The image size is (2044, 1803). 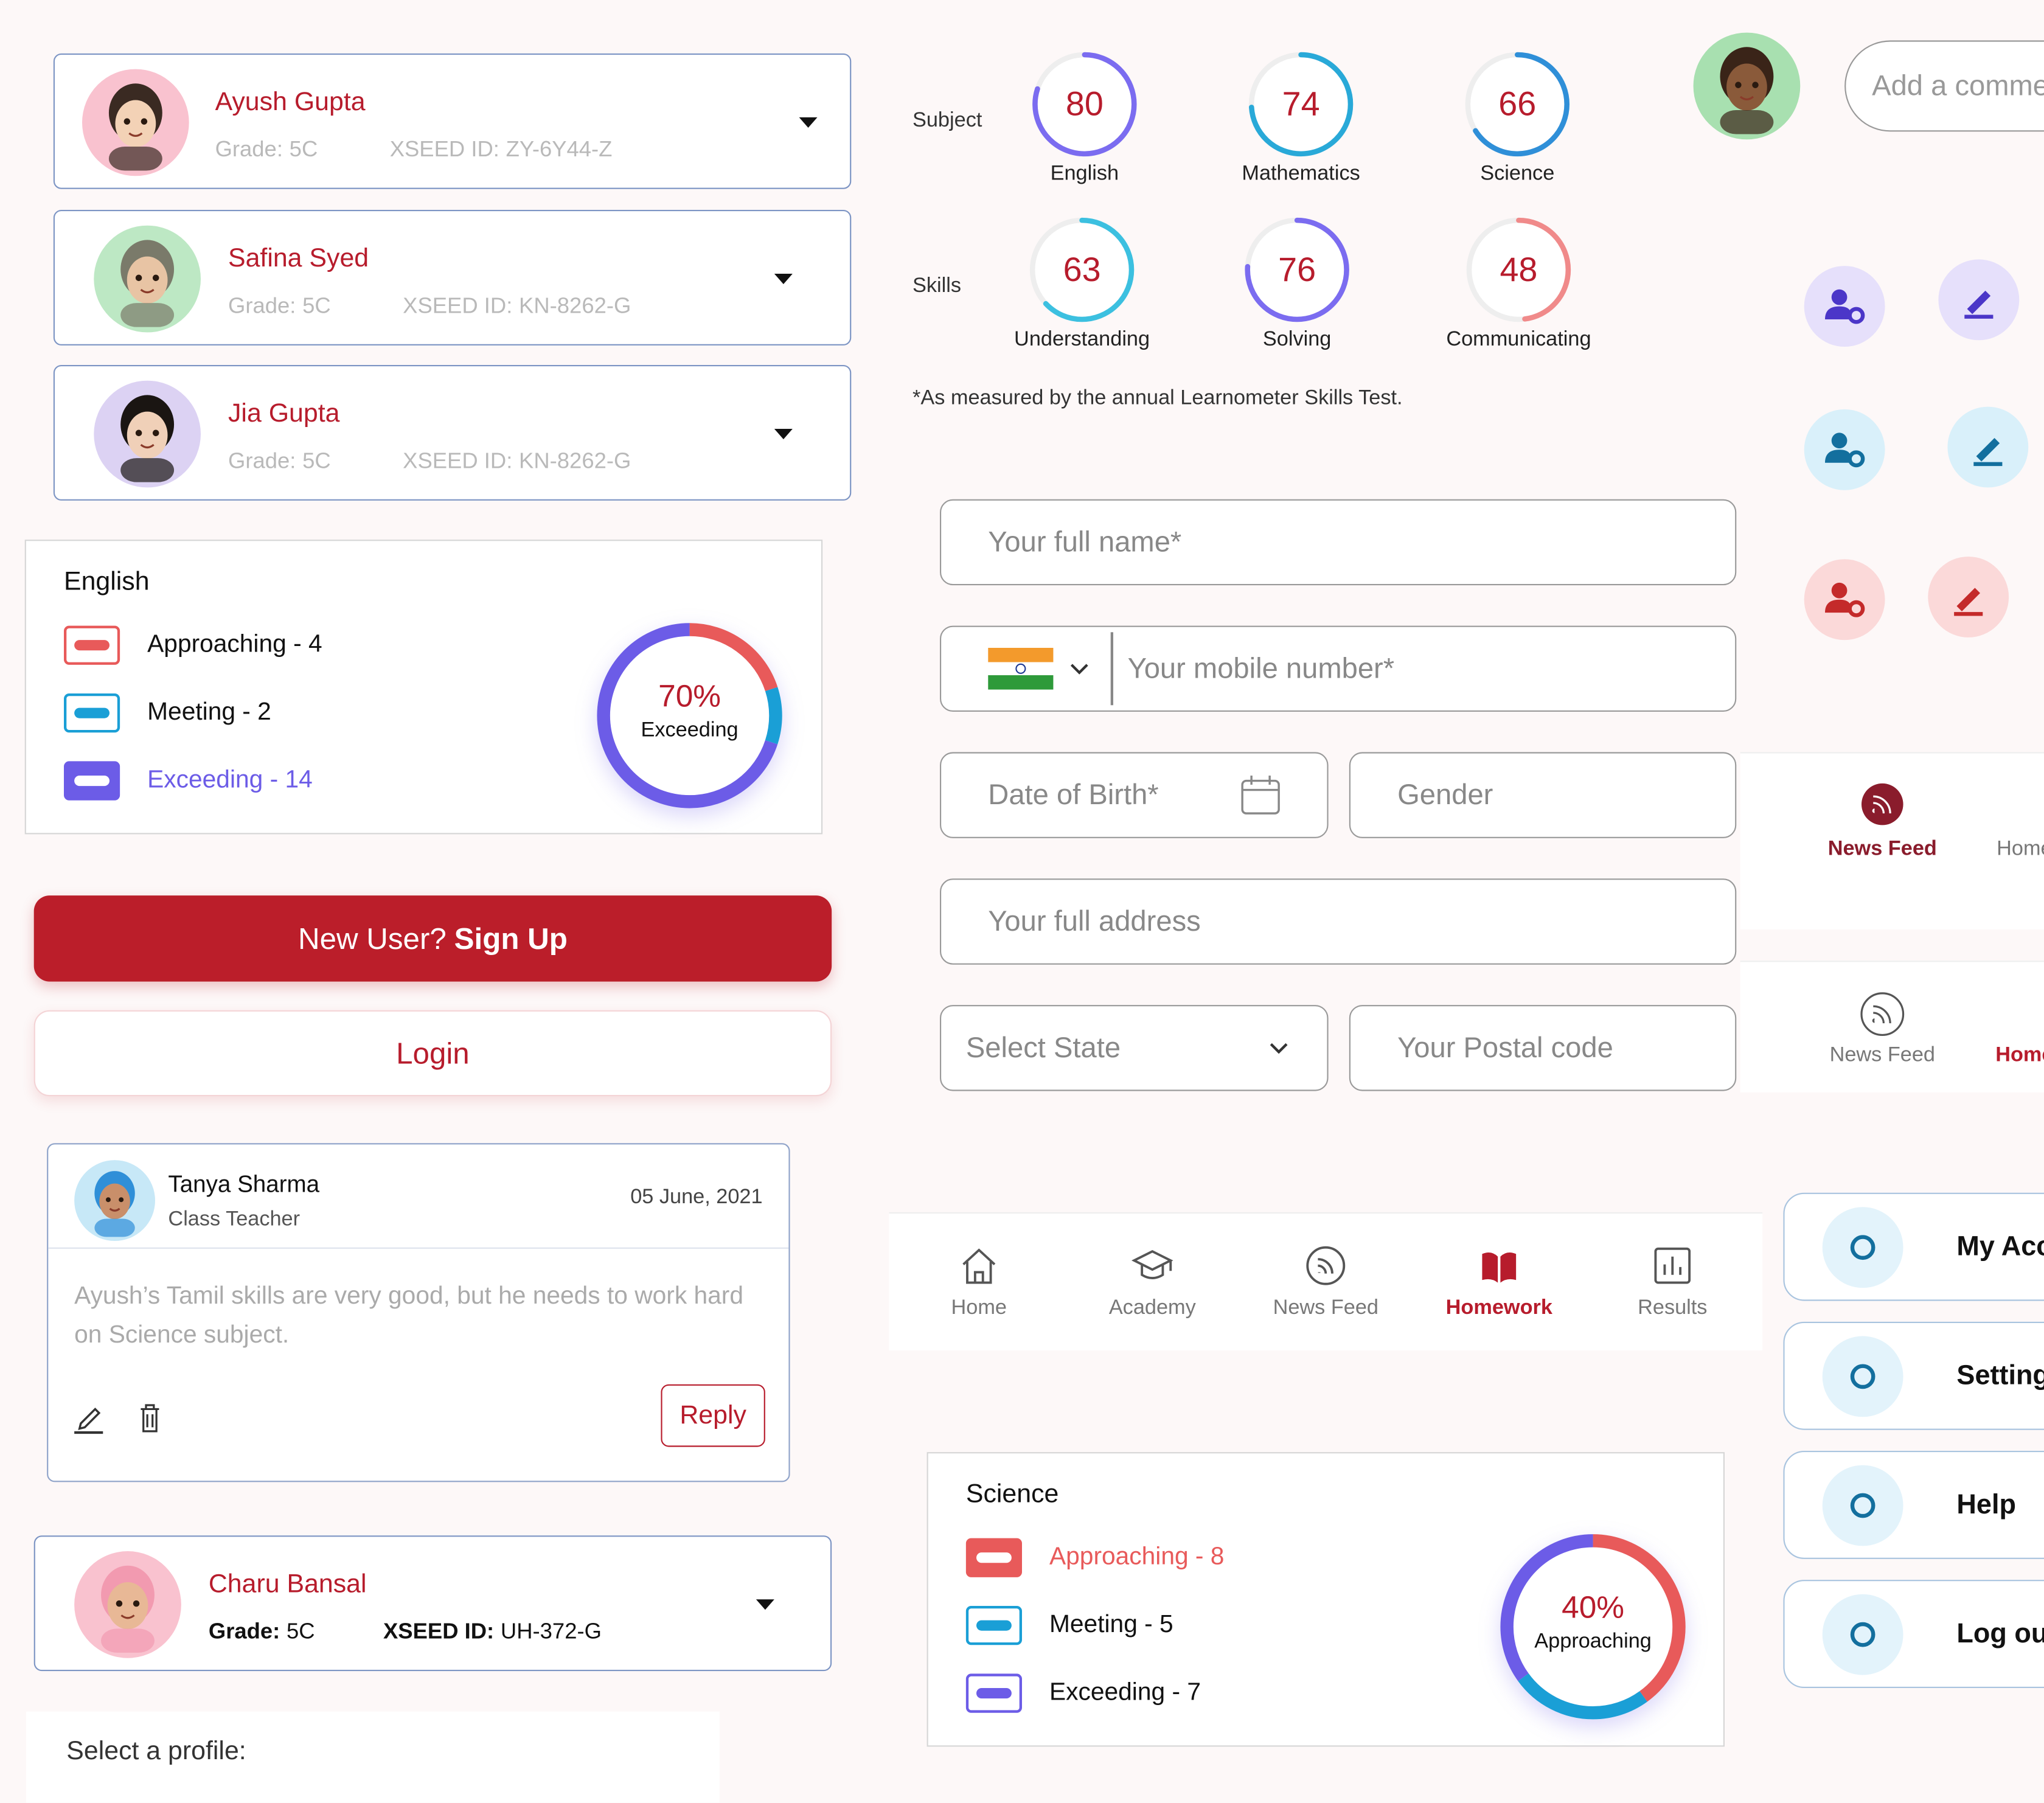 I want to click on profile-card: Charu Bansal Grade: 5C XSEED ID: UH-372-G, so click(x=432, y=1603).